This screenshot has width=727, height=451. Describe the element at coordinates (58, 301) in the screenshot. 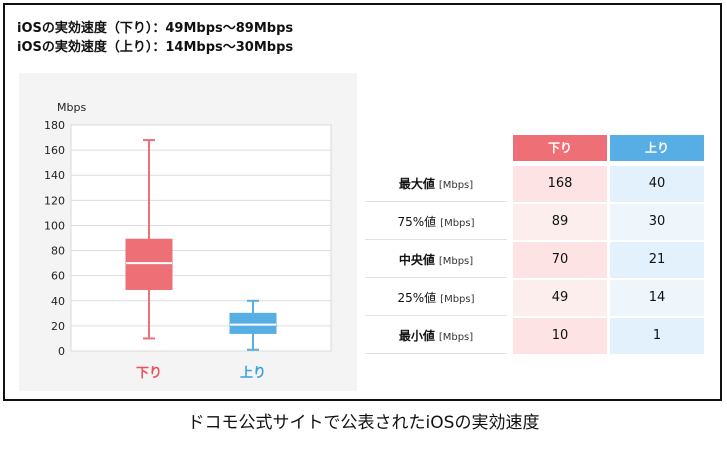

I see `y-tick-label: 40` at that location.